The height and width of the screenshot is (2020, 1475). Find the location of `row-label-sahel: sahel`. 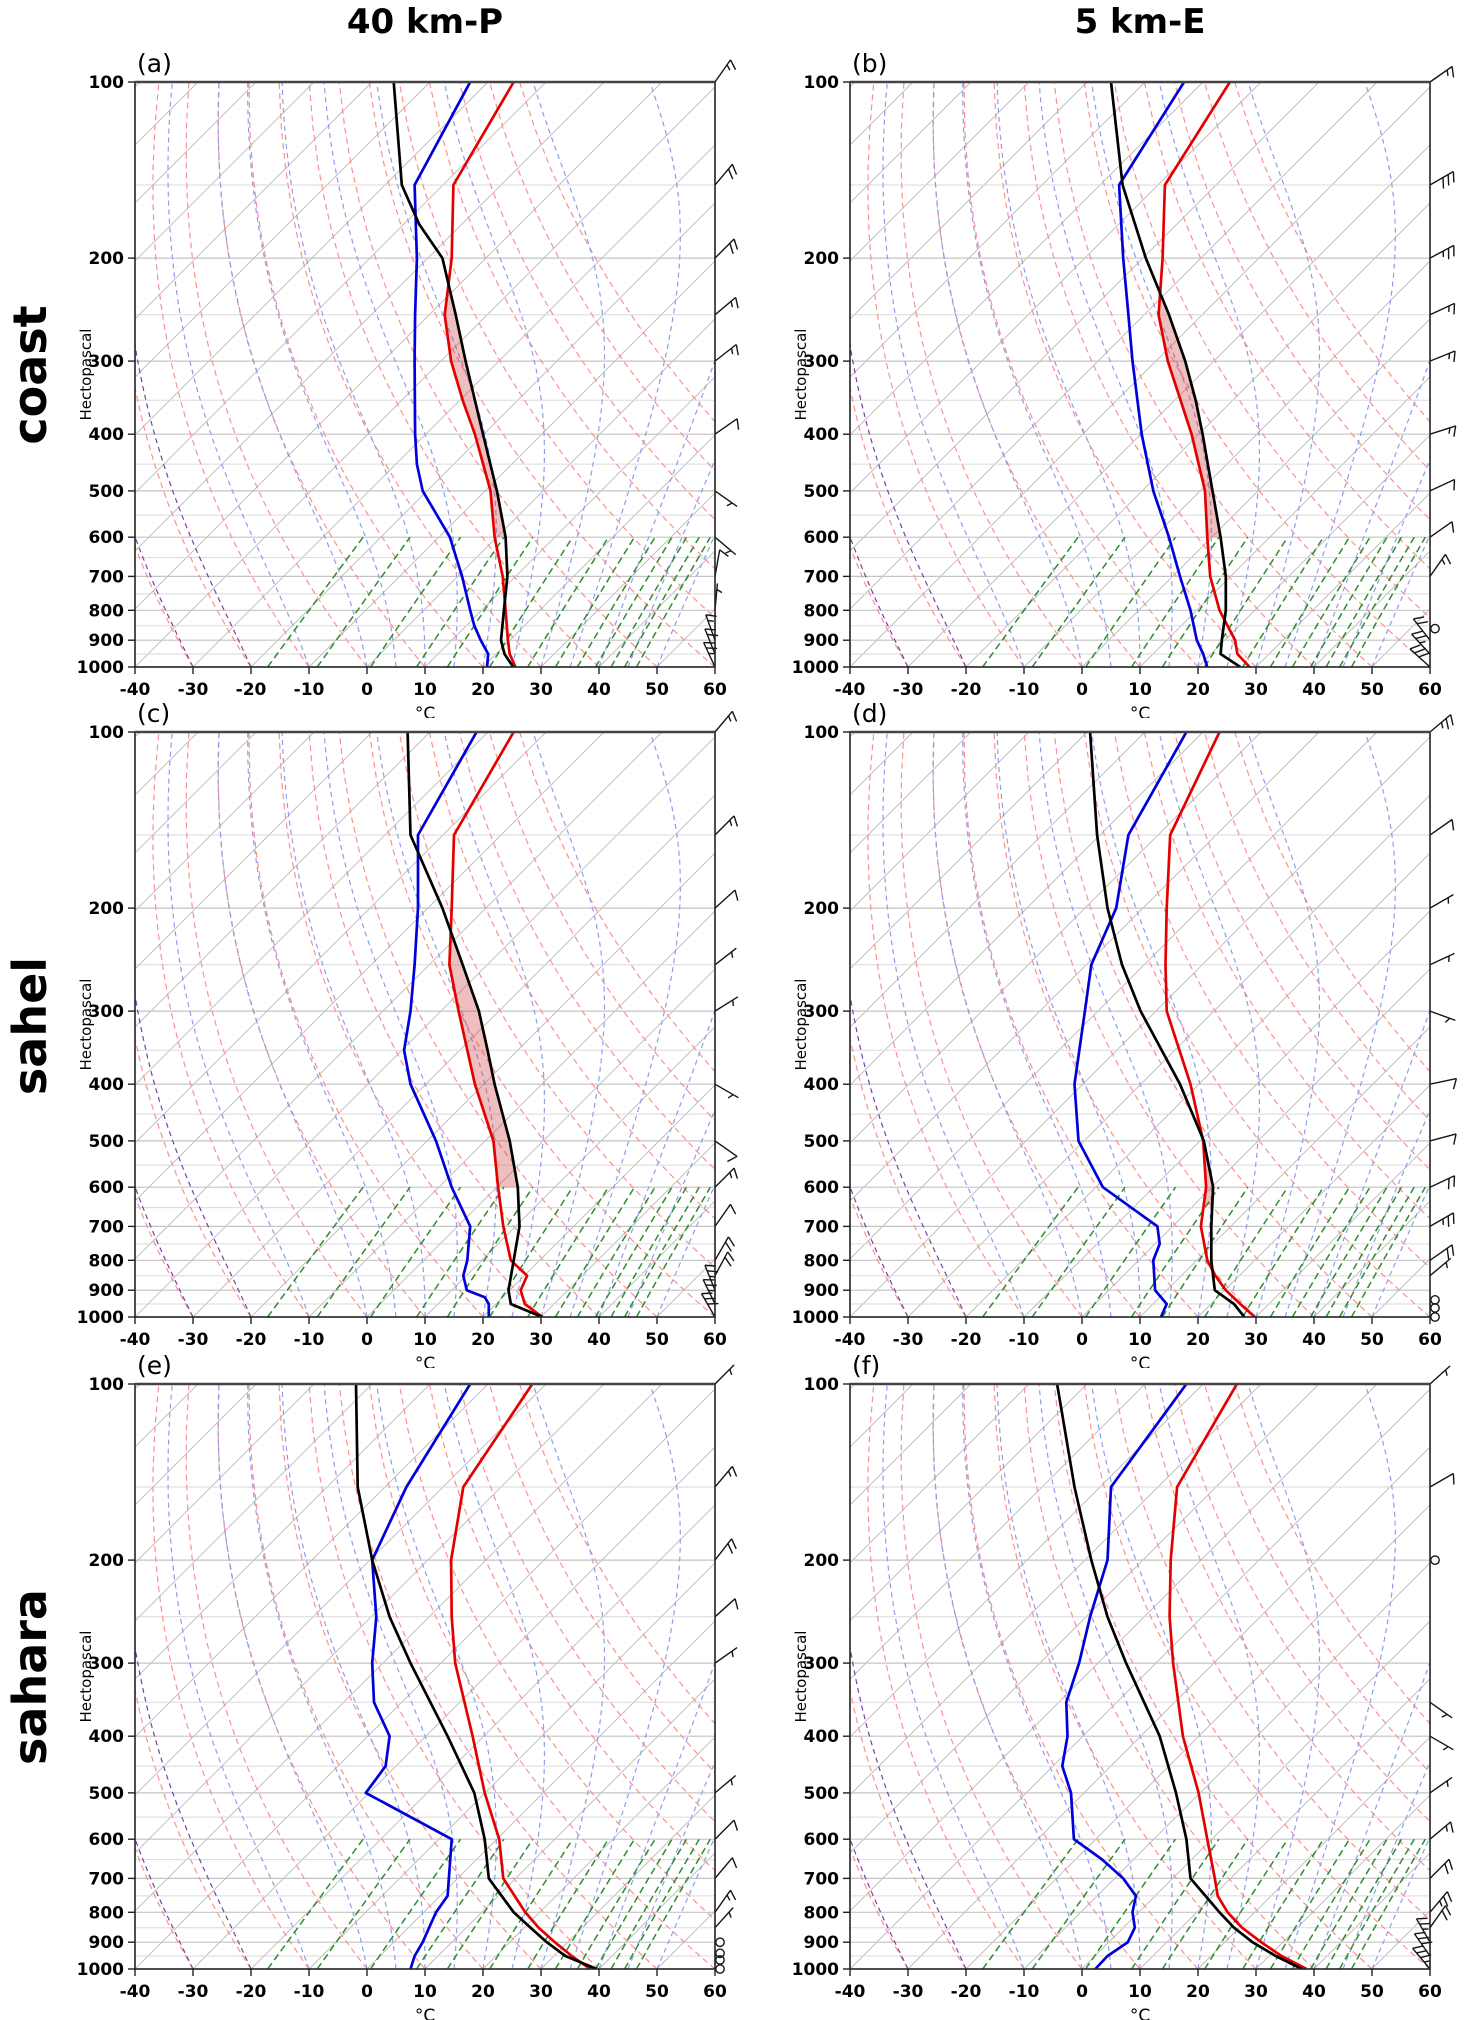

row-label-sahel: sahel is located at coordinates (30, 1026).